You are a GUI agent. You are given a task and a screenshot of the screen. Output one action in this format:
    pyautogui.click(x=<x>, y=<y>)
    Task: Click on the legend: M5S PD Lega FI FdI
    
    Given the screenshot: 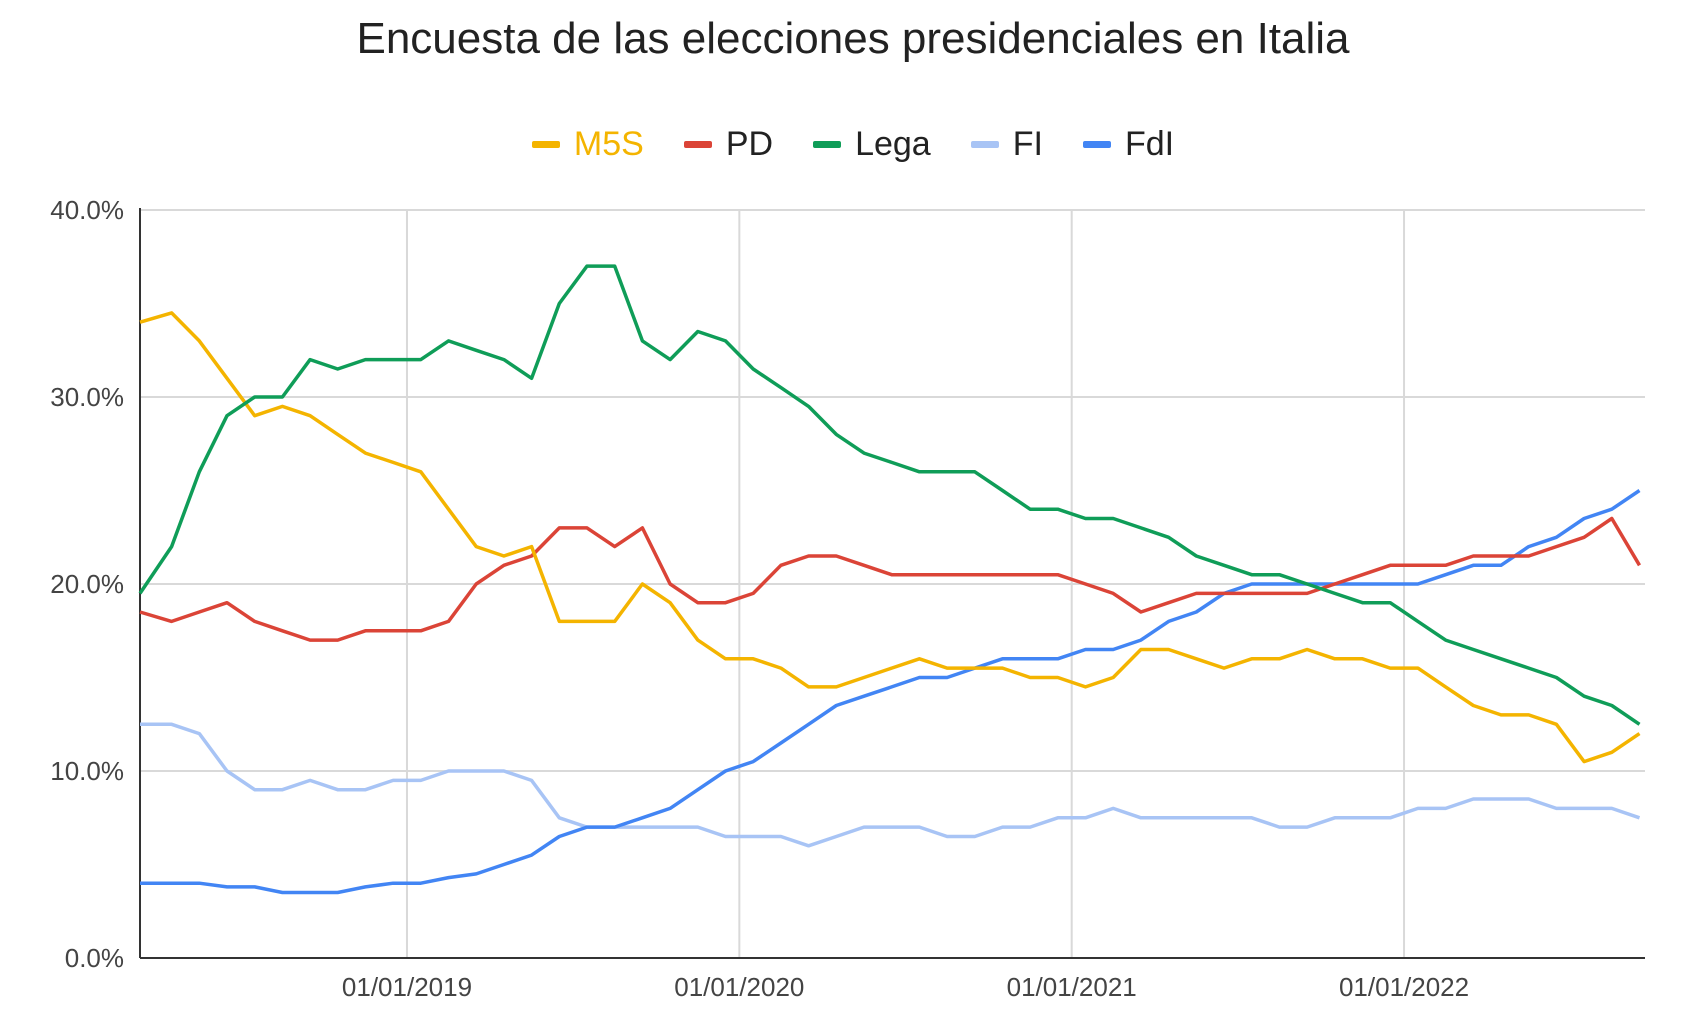 What is the action you would take?
    pyautogui.click(x=853, y=144)
    